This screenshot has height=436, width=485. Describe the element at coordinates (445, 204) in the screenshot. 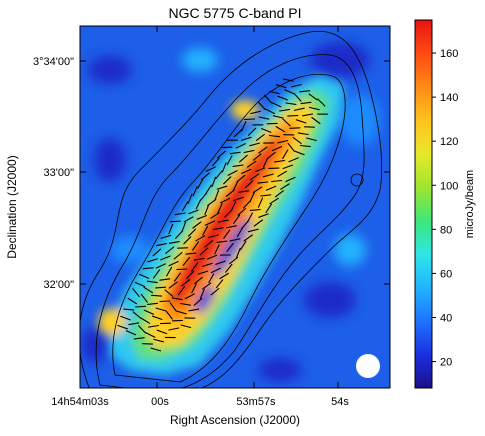

I see `colorbar: 20 40 60 80 100 120 140 160 microJy/beam` at that location.